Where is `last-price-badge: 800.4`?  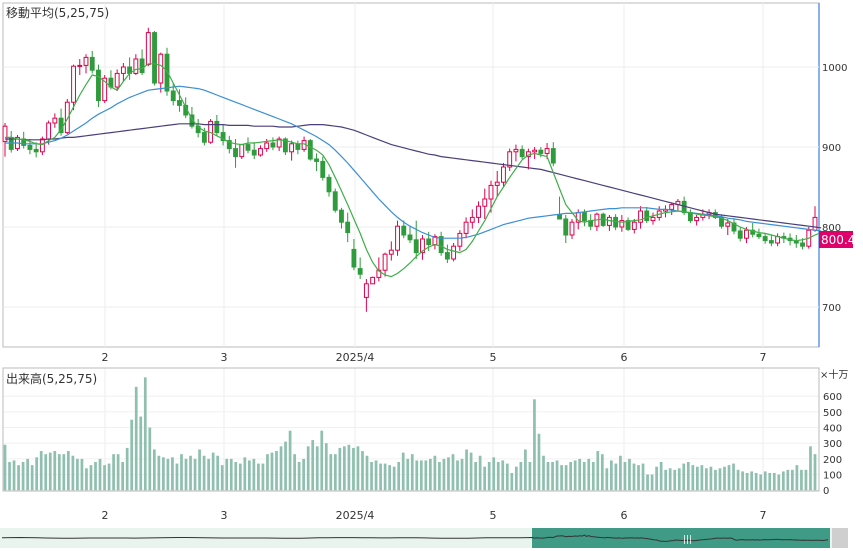 last-price-badge: 800.4 is located at coordinates (837, 239).